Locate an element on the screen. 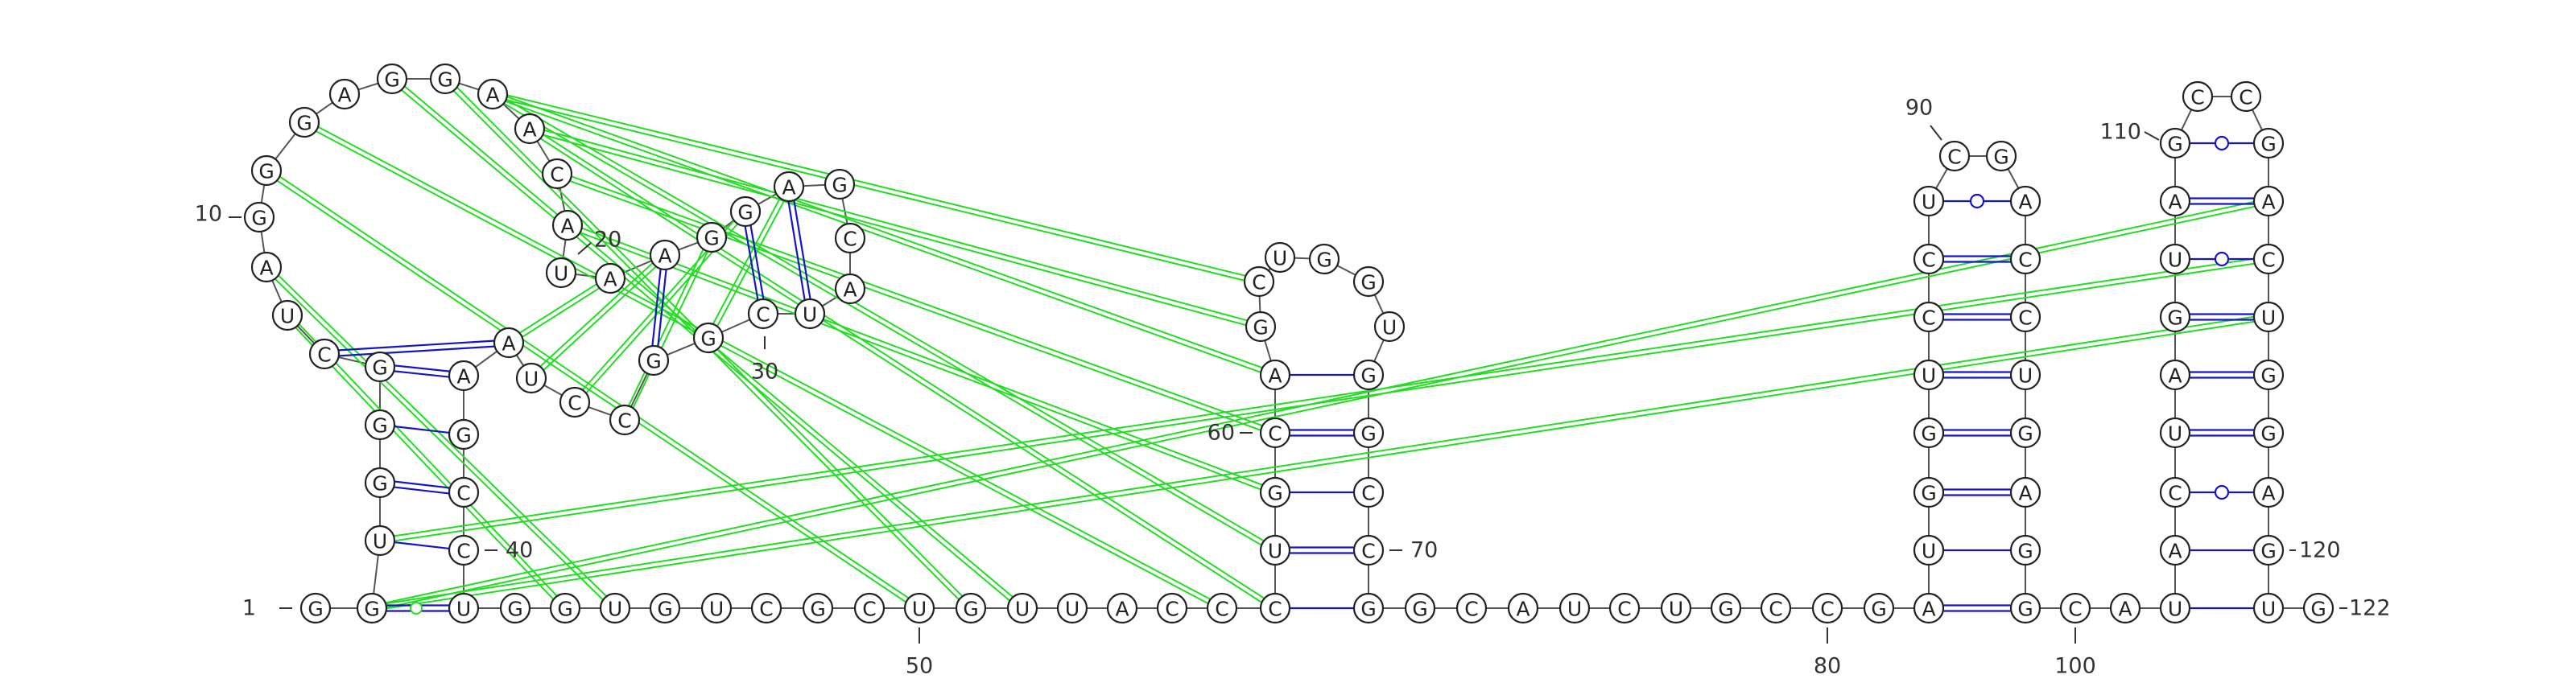 The width and height of the screenshot is (2576, 687). numbering-label: 1 is located at coordinates (249, 609).